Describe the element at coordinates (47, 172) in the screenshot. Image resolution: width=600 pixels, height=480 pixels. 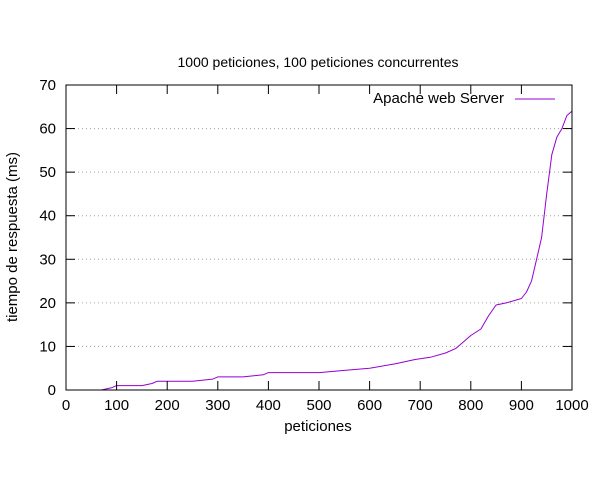
I see `y-tick-label: 50` at that location.